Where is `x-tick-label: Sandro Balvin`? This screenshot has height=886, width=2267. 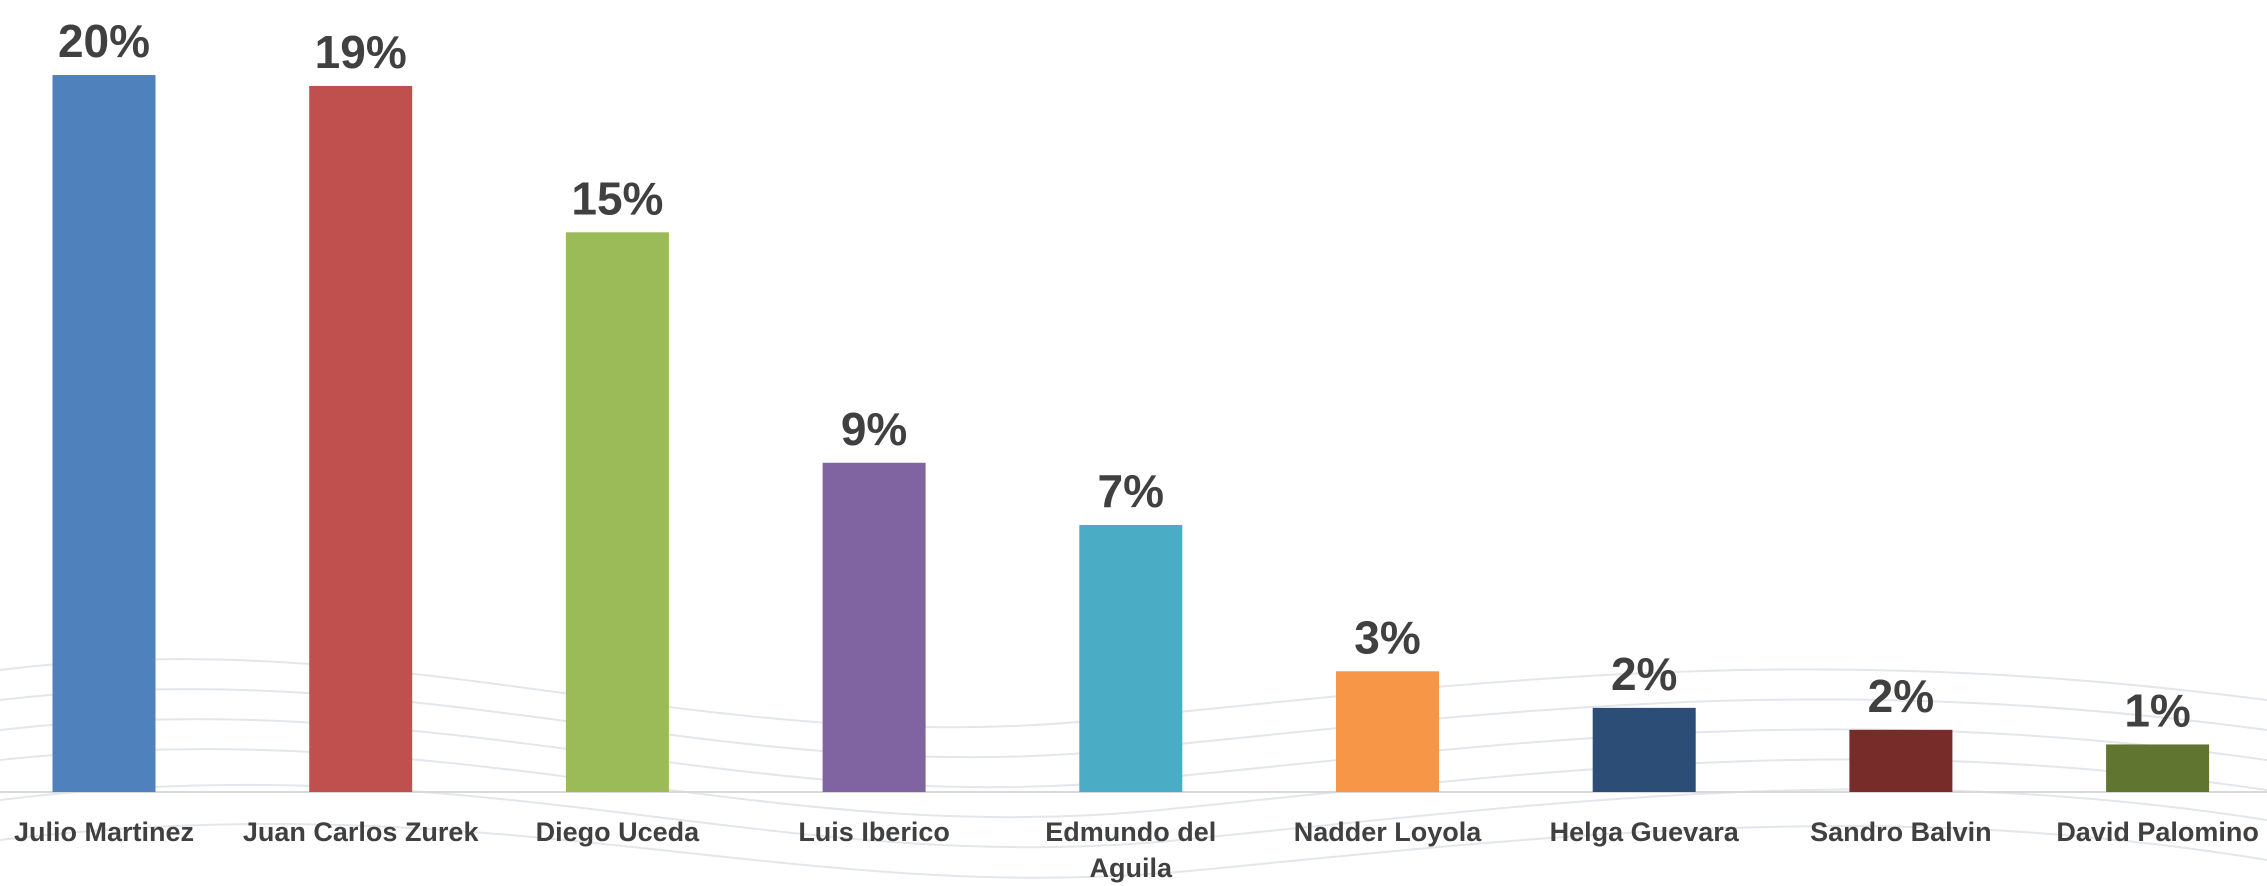
x-tick-label: Sandro Balvin is located at coordinates (1901, 832).